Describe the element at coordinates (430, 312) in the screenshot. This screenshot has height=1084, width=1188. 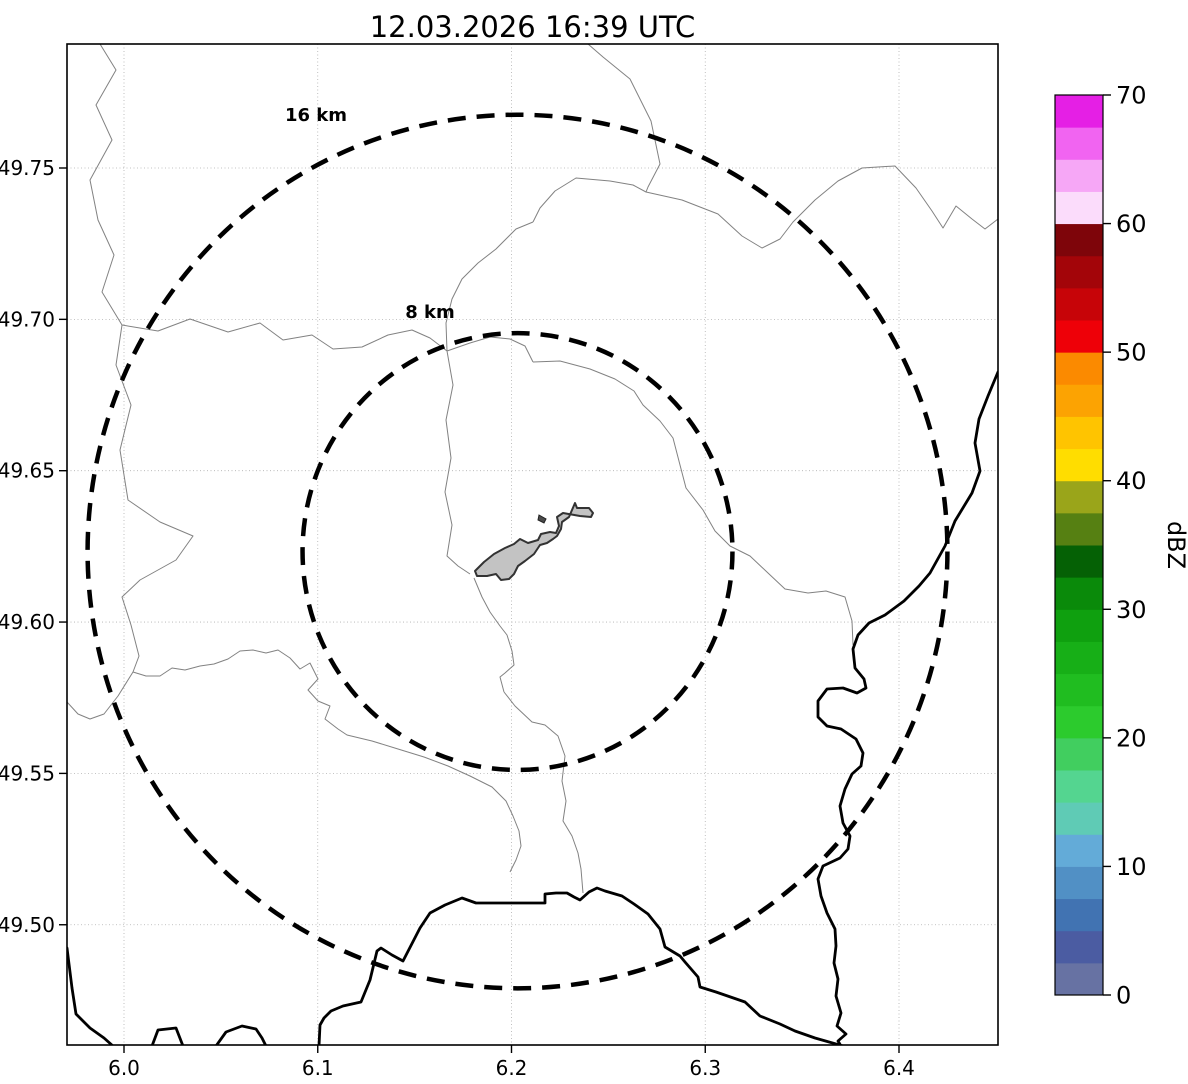
I see `range-ring-label-8km: 8 km` at that location.